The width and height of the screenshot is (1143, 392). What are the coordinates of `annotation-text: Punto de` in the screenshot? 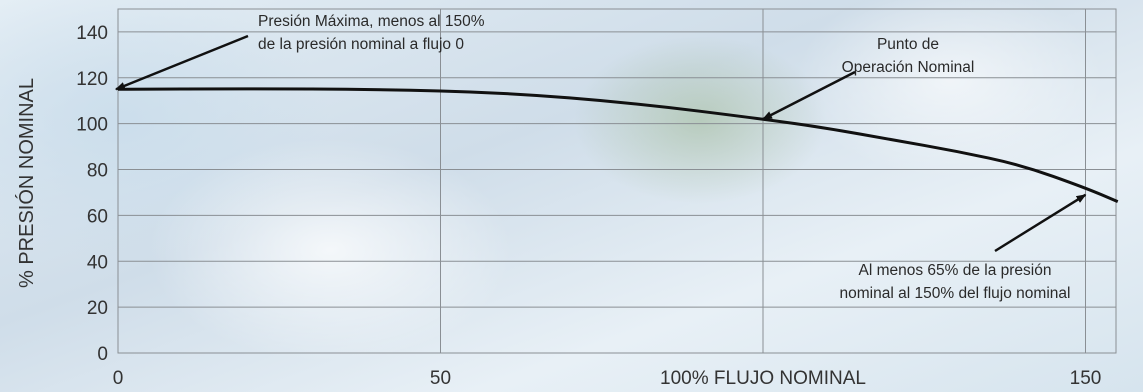 It's located at (908, 44).